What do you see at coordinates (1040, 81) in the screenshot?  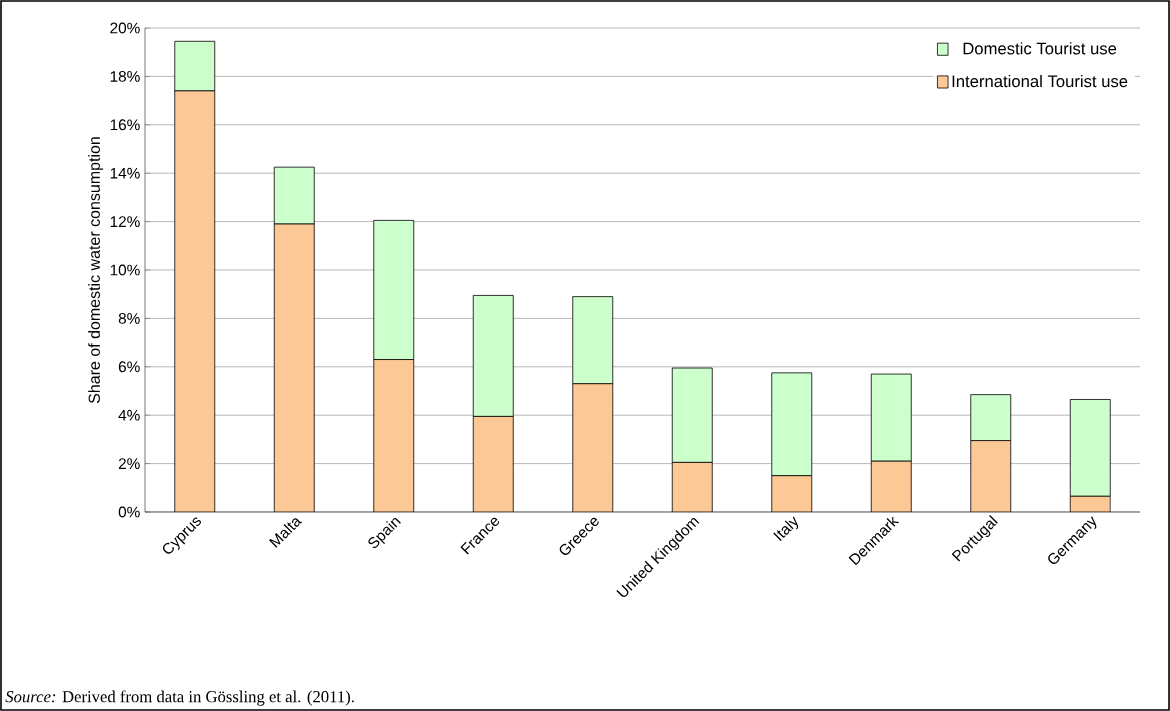 I see `legend-label: International Tourist use` at bounding box center [1040, 81].